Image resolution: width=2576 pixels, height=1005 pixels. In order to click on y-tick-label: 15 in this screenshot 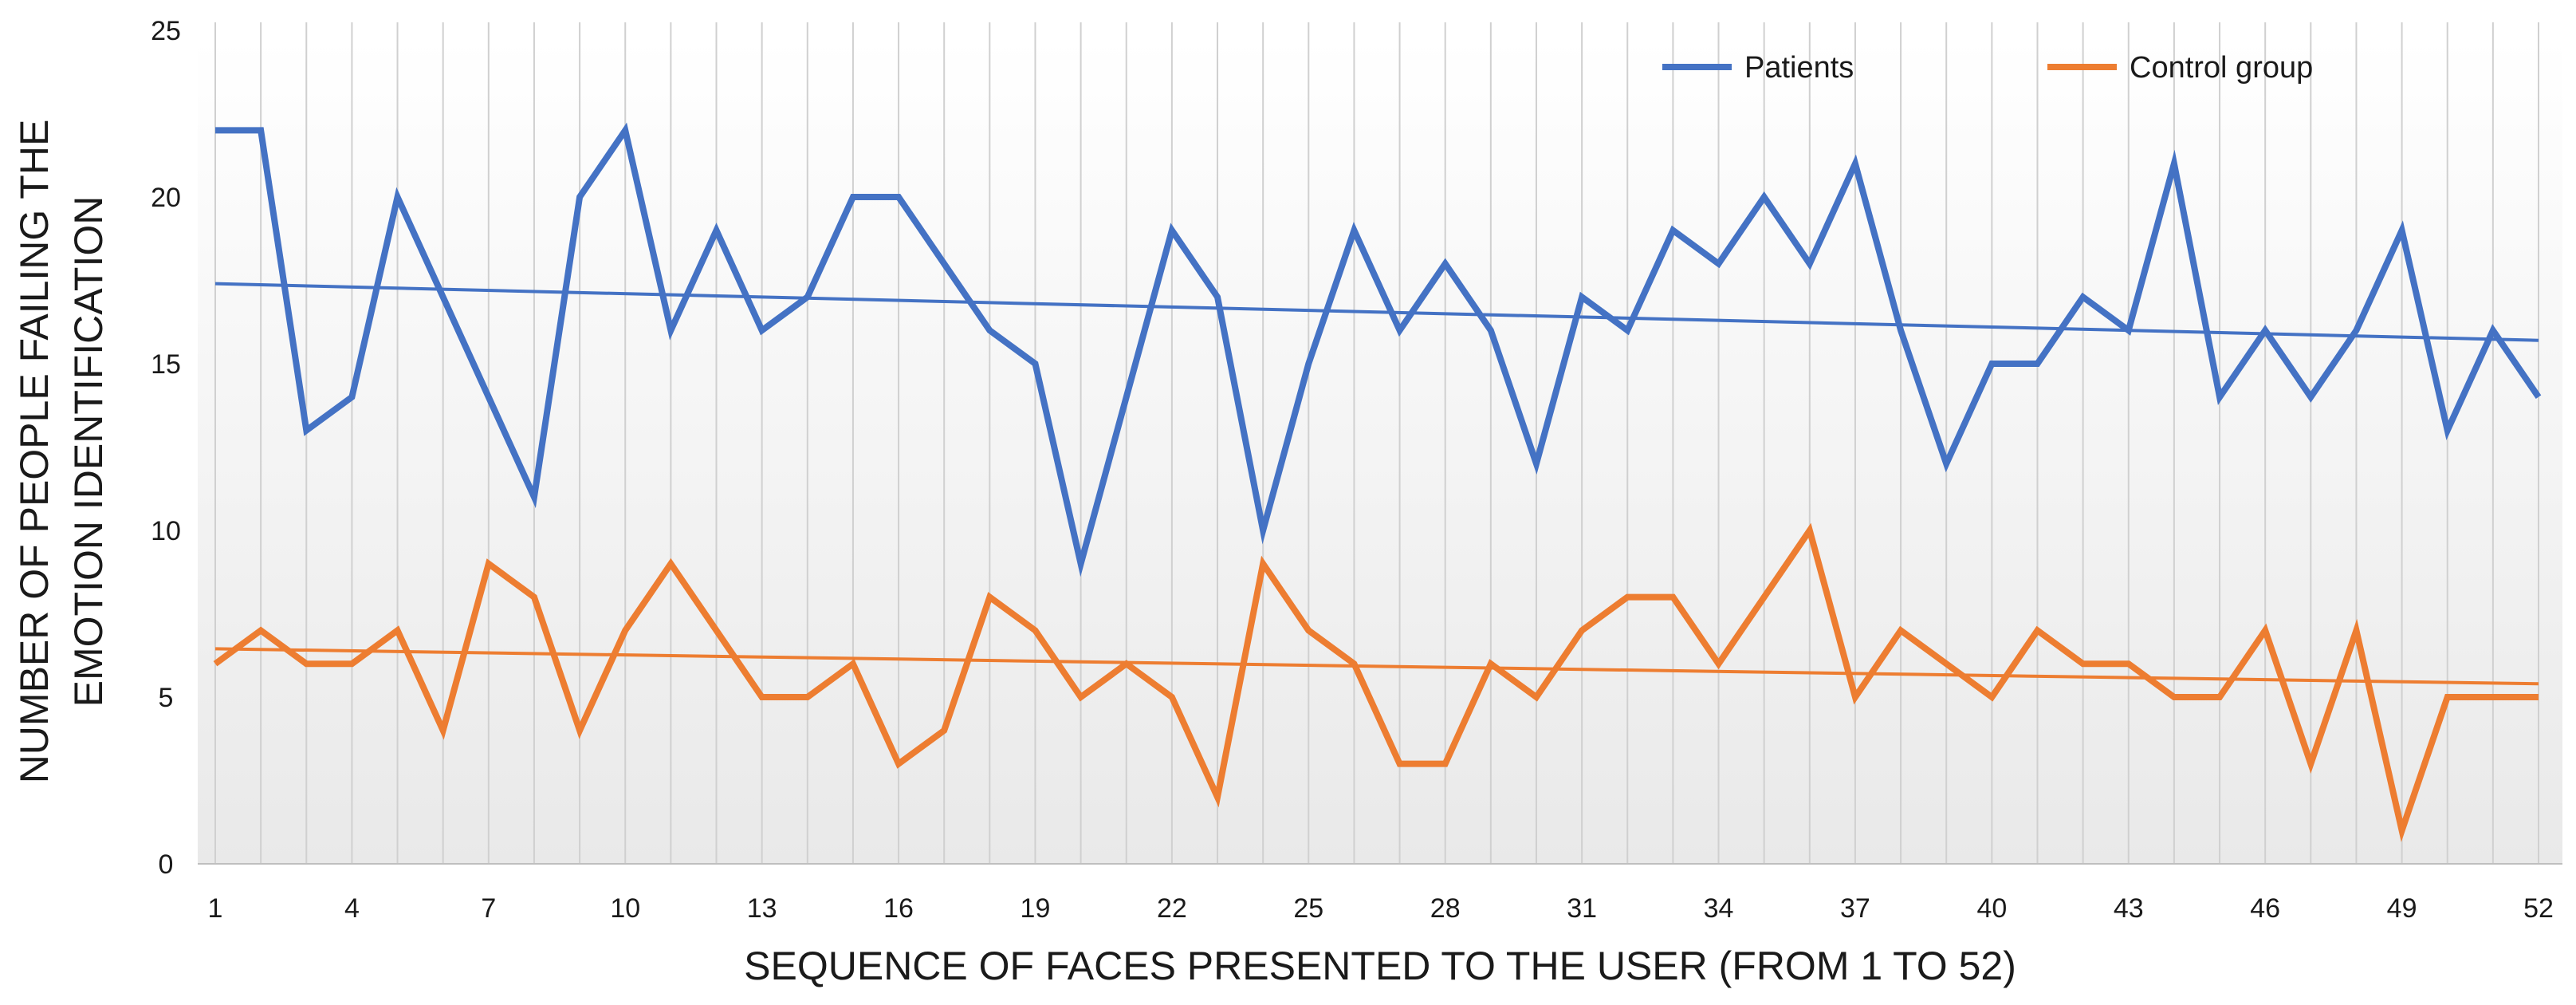, I will do `click(166, 365)`.